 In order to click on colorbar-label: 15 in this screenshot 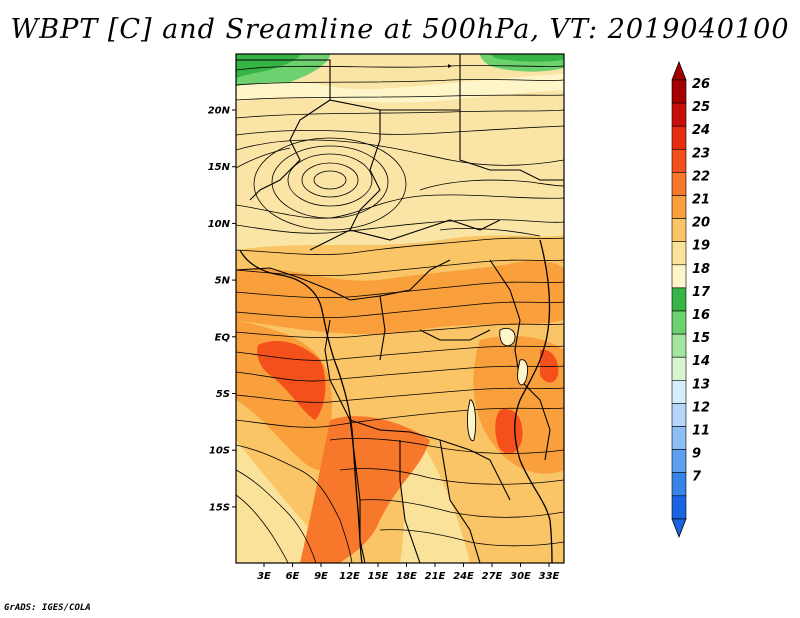, I will do `click(701, 338)`.